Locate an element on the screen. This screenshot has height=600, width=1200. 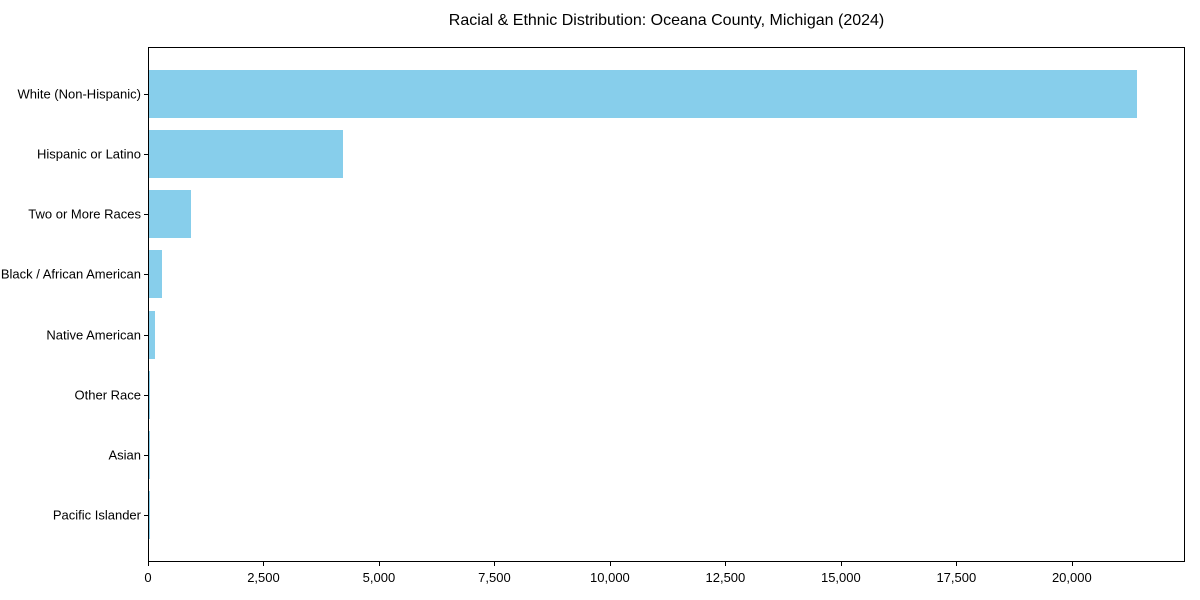
bar-white-non-hispanic is located at coordinates (643, 94).